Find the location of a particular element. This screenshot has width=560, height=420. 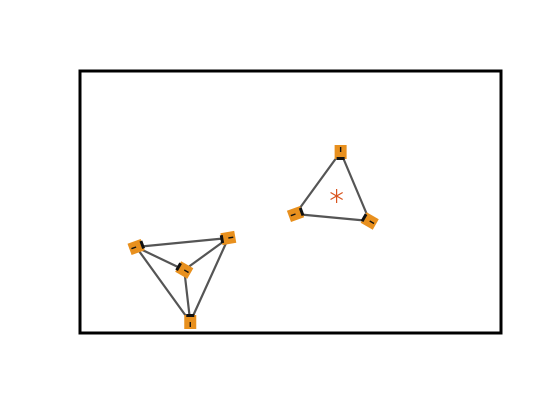

targets-layer is located at coordinates (336, 196).